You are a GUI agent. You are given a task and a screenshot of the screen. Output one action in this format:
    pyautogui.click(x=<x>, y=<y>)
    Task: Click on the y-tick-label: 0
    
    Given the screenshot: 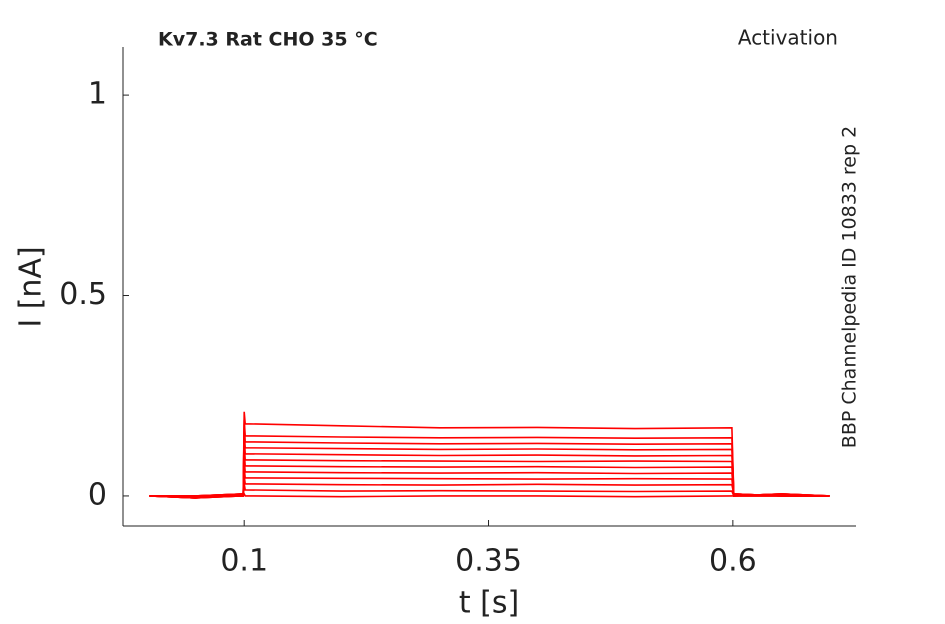 What is the action you would take?
    pyautogui.click(x=97, y=494)
    